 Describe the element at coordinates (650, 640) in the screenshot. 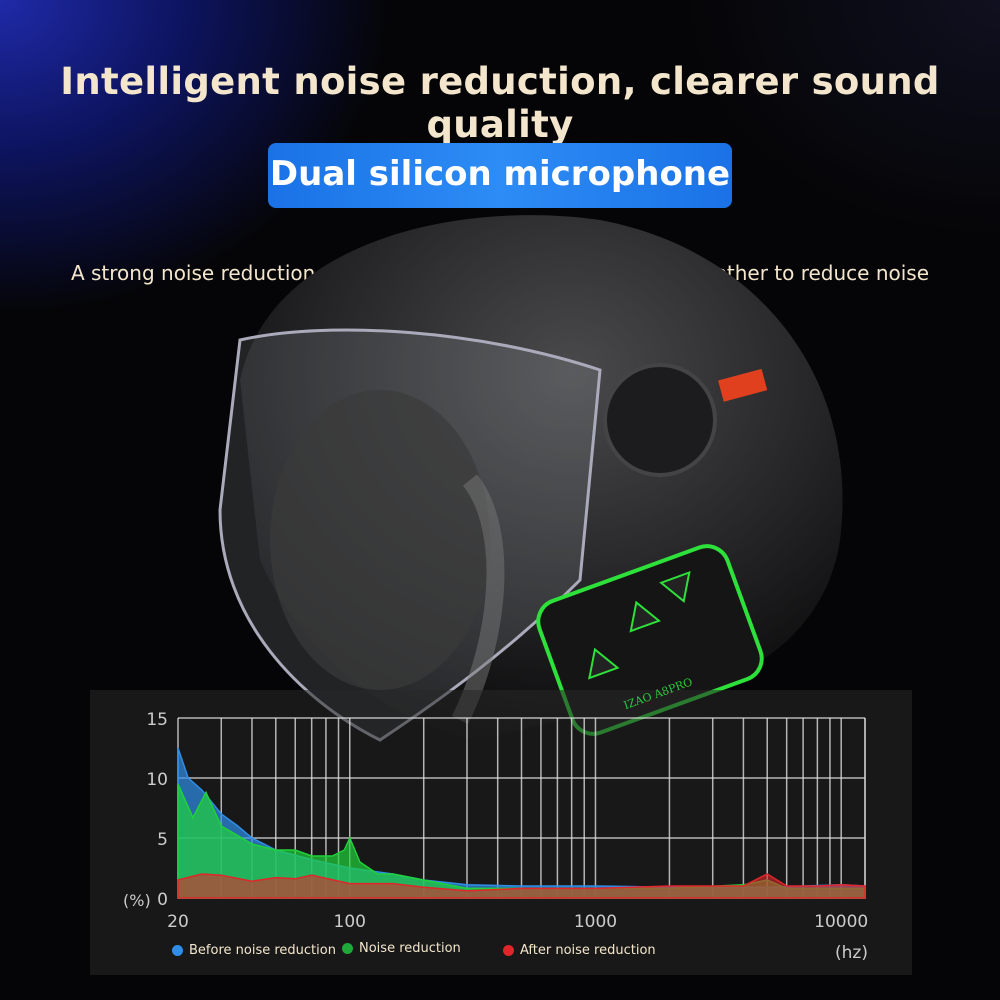

I see `intercom-device` at that location.